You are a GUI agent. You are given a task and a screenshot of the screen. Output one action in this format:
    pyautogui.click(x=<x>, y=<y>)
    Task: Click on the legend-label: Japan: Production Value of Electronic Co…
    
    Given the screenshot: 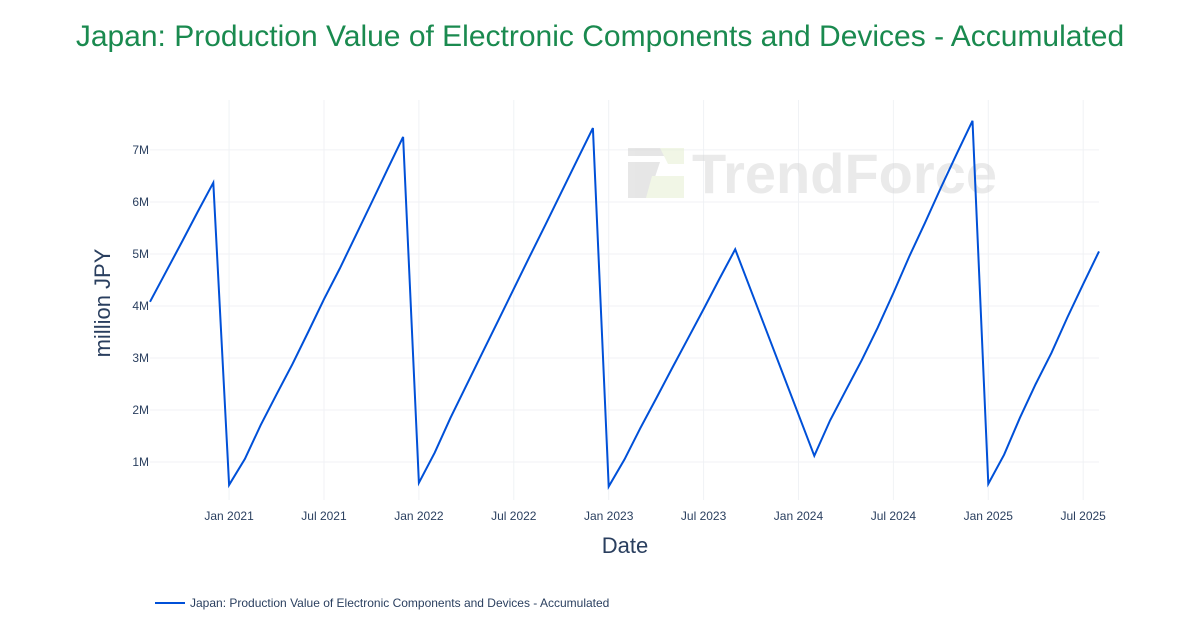 What is the action you would take?
    pyautogui.click(x=400, y=603)
    